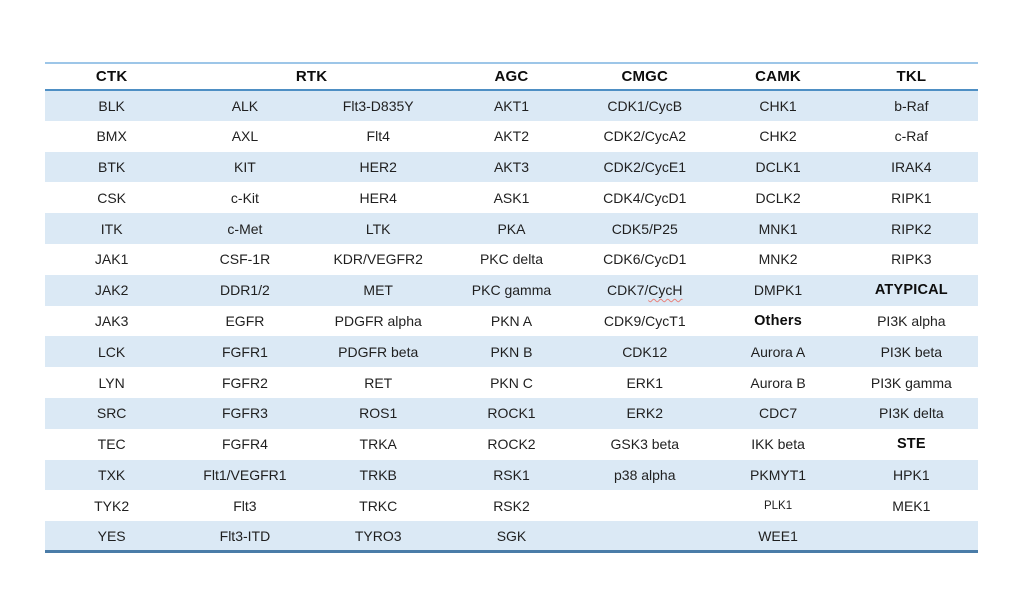  I want to click on table-cell: p38 alpha, so click(645, 474).